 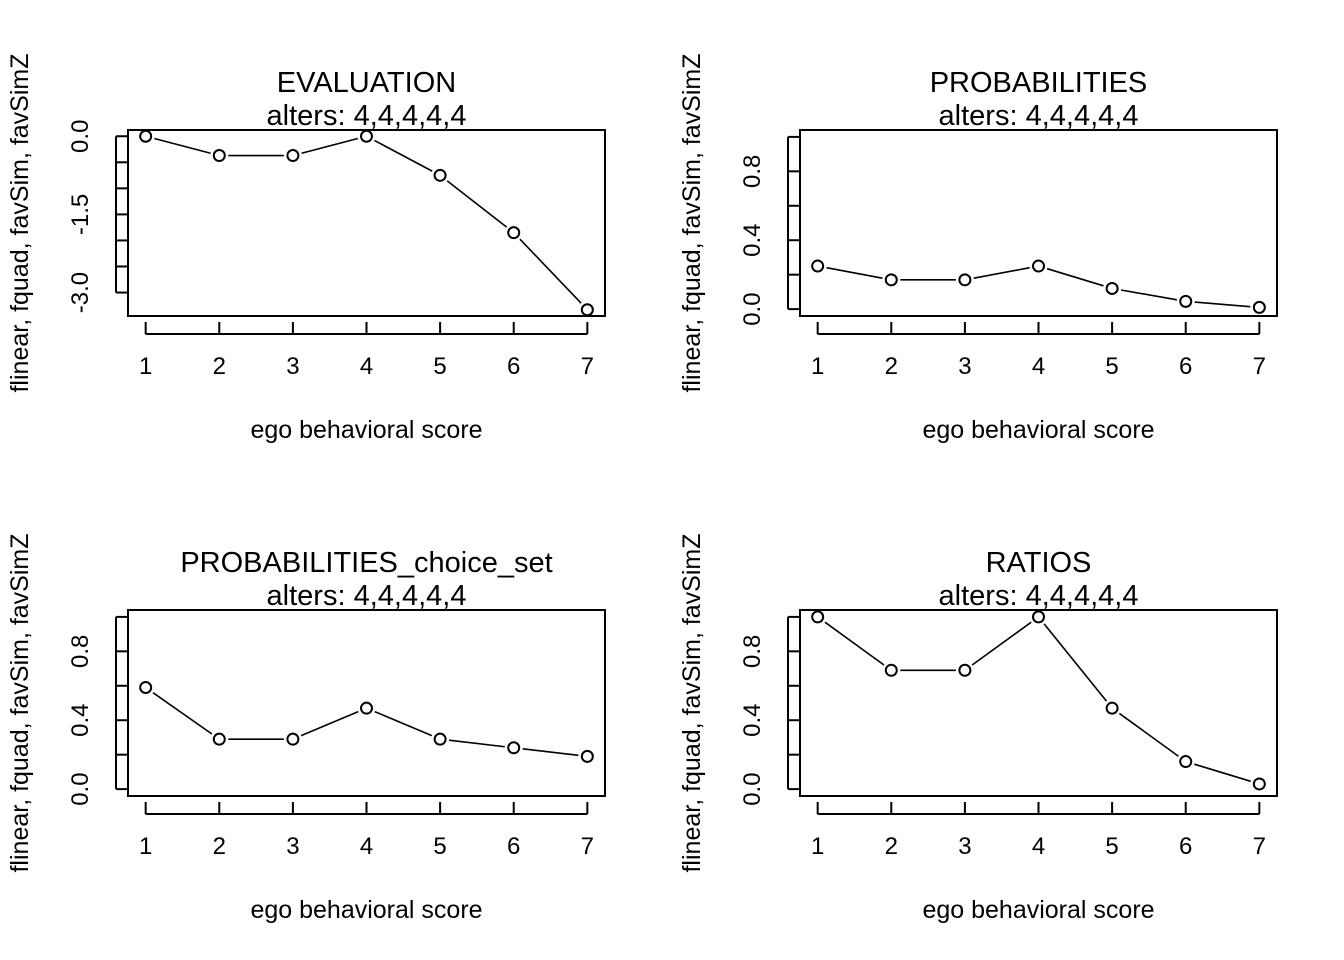 I want to click on y-tick-label: -1.5, so click(x=80, y=214).